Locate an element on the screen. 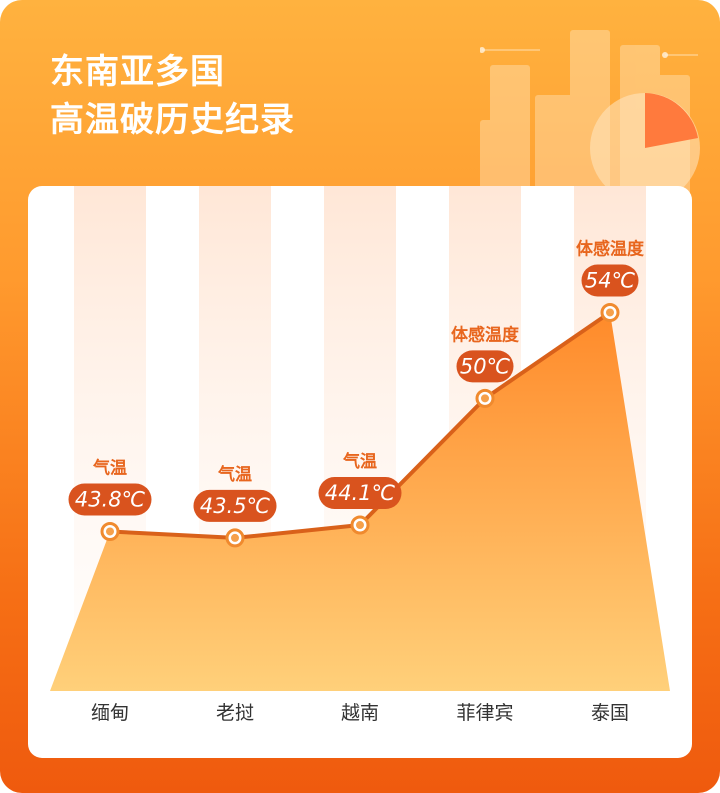 Image resolution: width=720 pixels, height=793 pixels. title-line-2: 高温破历史纪录 is located at coordinates (172, 120).